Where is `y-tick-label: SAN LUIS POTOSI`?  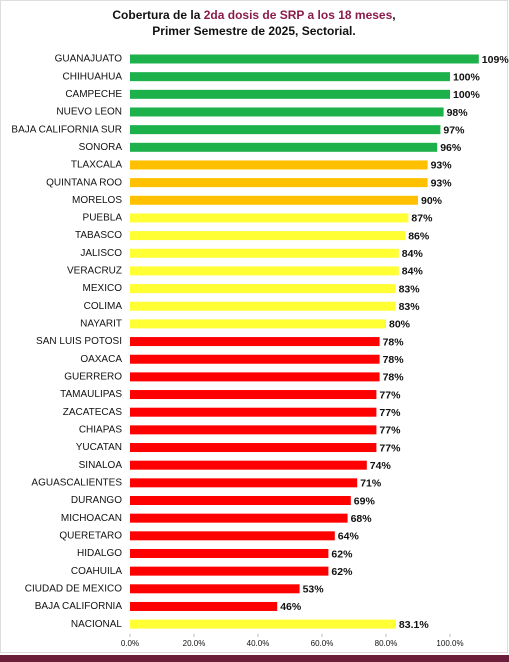 y-tick-label: SAN LUIS POTOSI is located at coordinates (79, 341).